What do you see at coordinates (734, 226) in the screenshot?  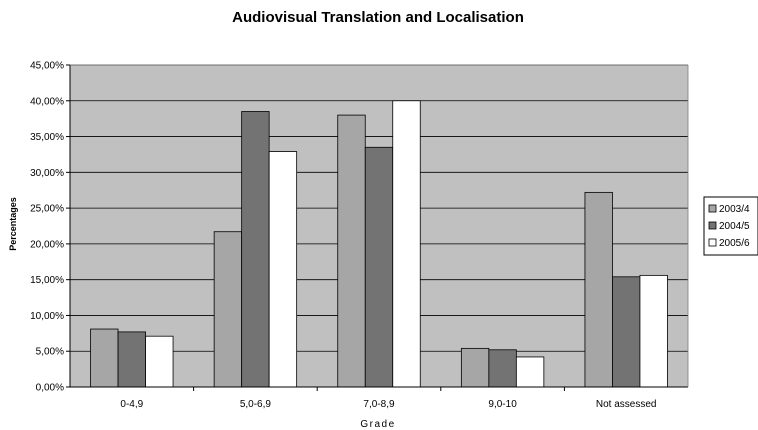 I see `legend-label: 2004/5` at bounding box center [734, 226].